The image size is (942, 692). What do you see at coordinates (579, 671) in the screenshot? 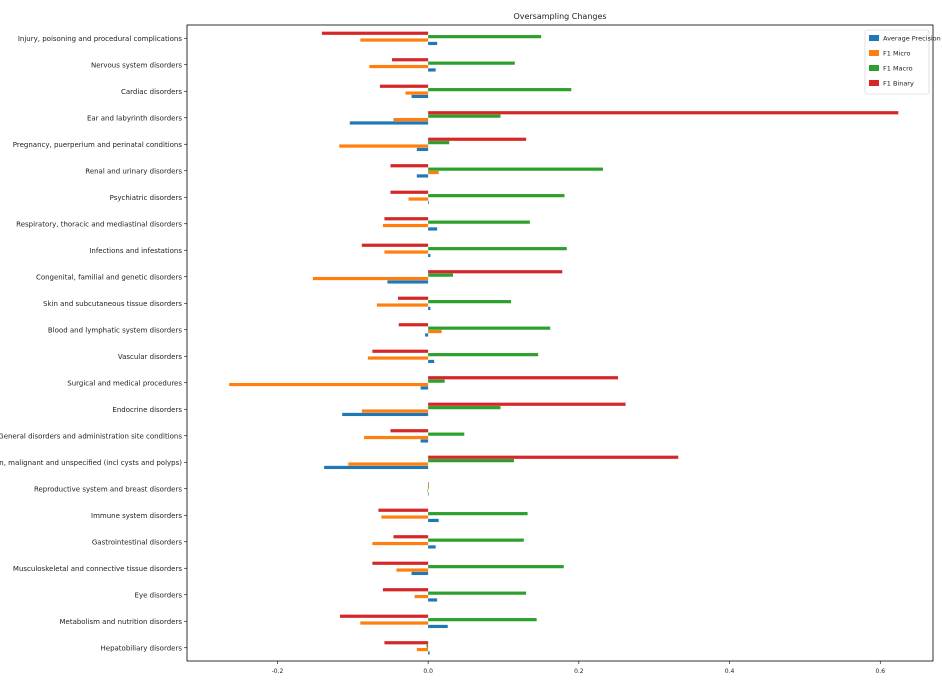
I see `x-tick-label-2: 0.2` at bounding box center [579, 671].